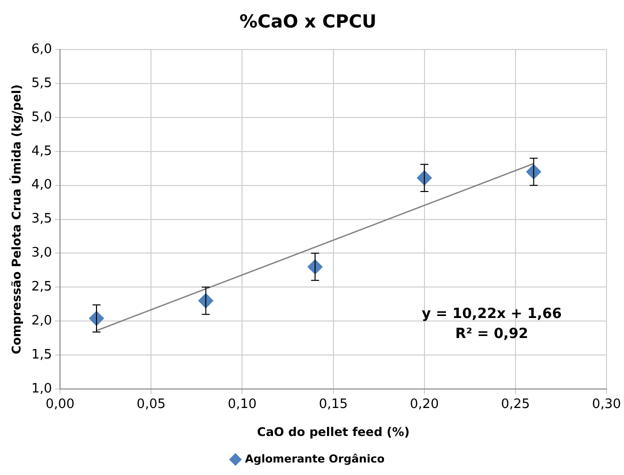  What do you see at coordinates (424, 404) in the screenshot?
I see `x-tick-label: 0,20` at bounding box center [424, 404].